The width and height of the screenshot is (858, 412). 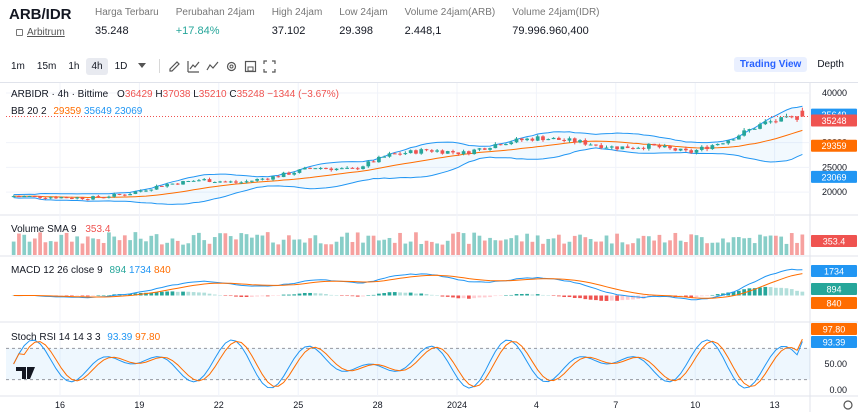 I want to click on timeframe-1d: 1D, so click(x=121, y=66).